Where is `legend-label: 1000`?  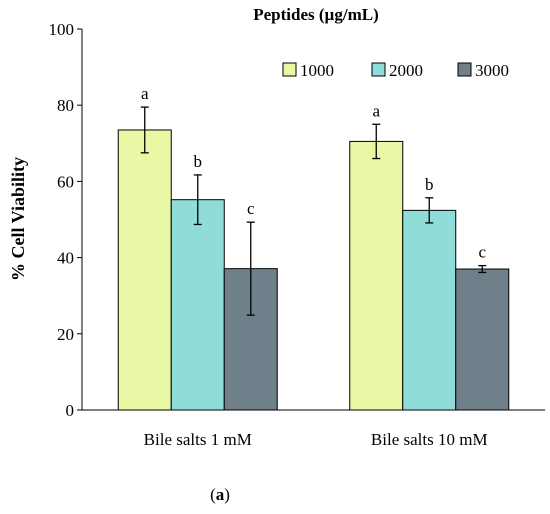 legend-label: 1000 is located at coordinates (317, 70).